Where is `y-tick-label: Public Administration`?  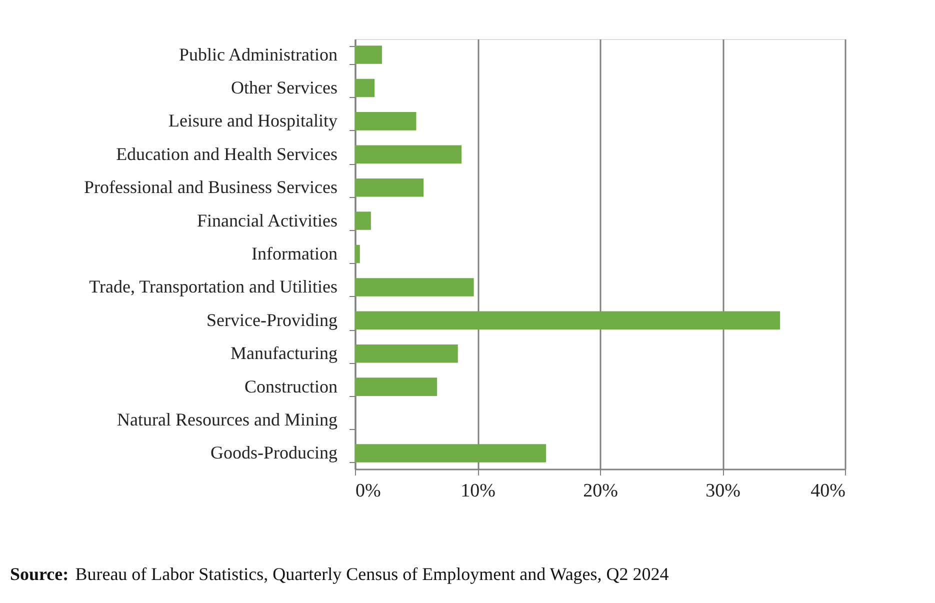
y-tick-label: Public Administration is located at coordinates (258, 54).